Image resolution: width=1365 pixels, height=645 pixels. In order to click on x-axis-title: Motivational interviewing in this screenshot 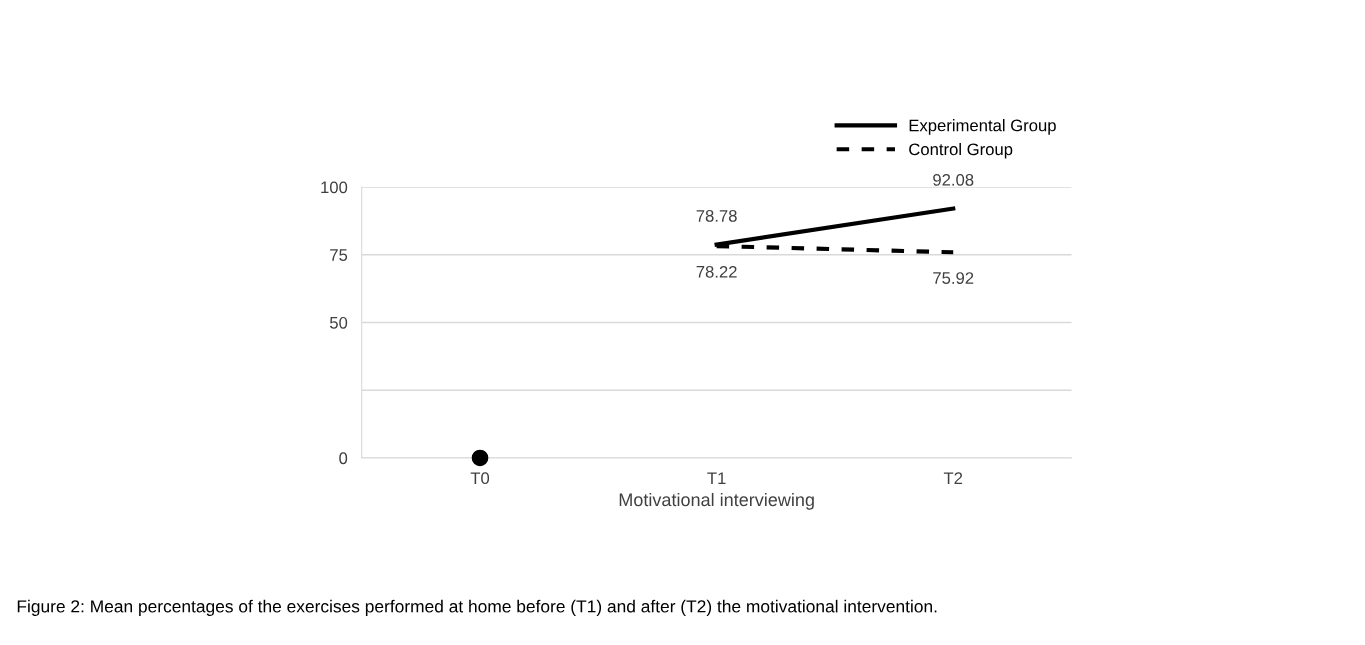, I will do `click(716, 501)`.